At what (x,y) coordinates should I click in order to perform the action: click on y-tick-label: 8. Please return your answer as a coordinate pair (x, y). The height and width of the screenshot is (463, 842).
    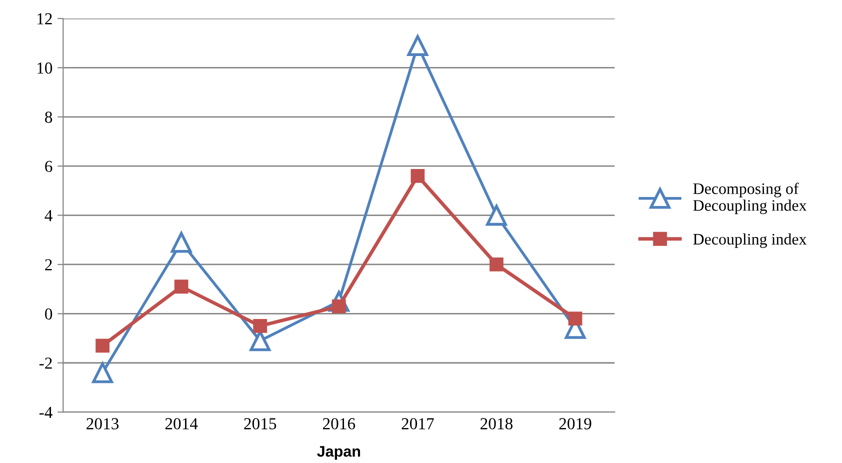
    Looking at the image, I should click on (48, 117).